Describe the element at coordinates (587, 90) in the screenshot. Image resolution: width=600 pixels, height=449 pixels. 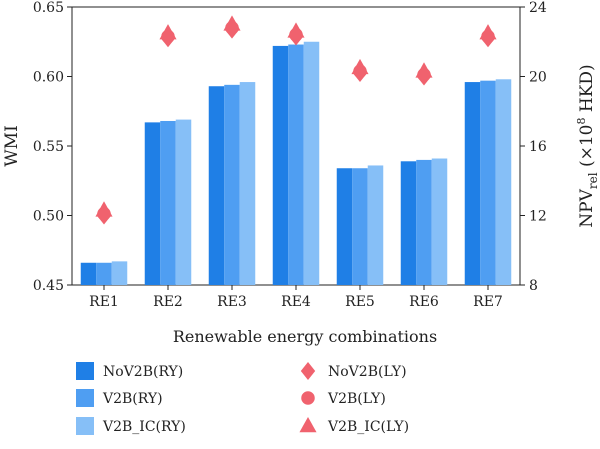
I see `right-axis-title-close: HKD)` at that location.